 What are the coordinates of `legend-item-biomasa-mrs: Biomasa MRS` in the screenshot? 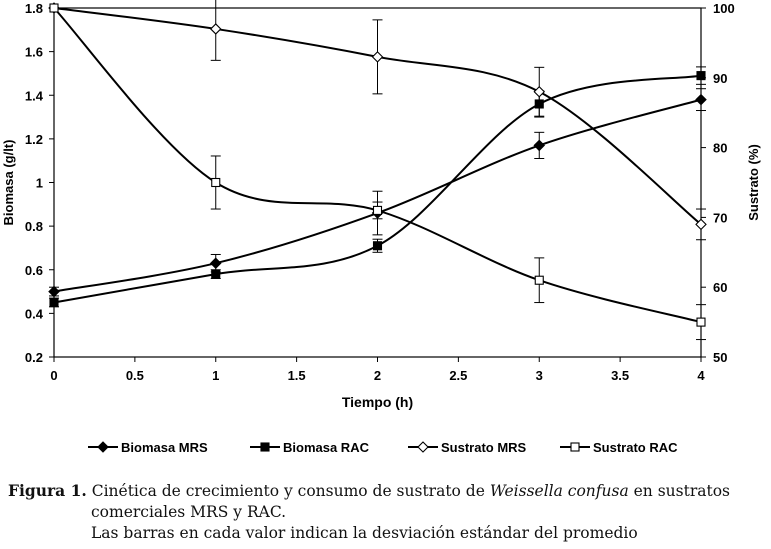 It's located at (148, 447).